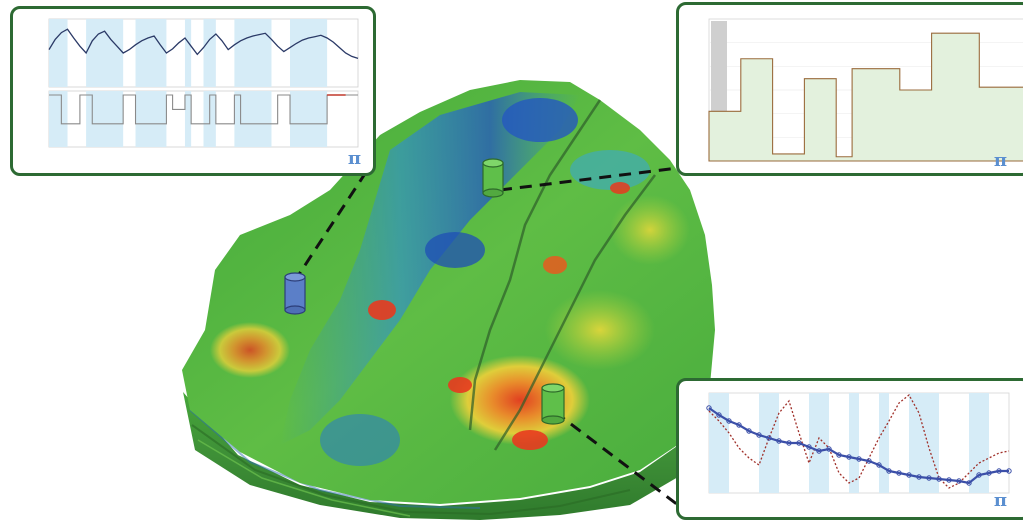  Describe the element at coordinates (333, 222) in the screenshot. I see `connector-top-left` at that location.